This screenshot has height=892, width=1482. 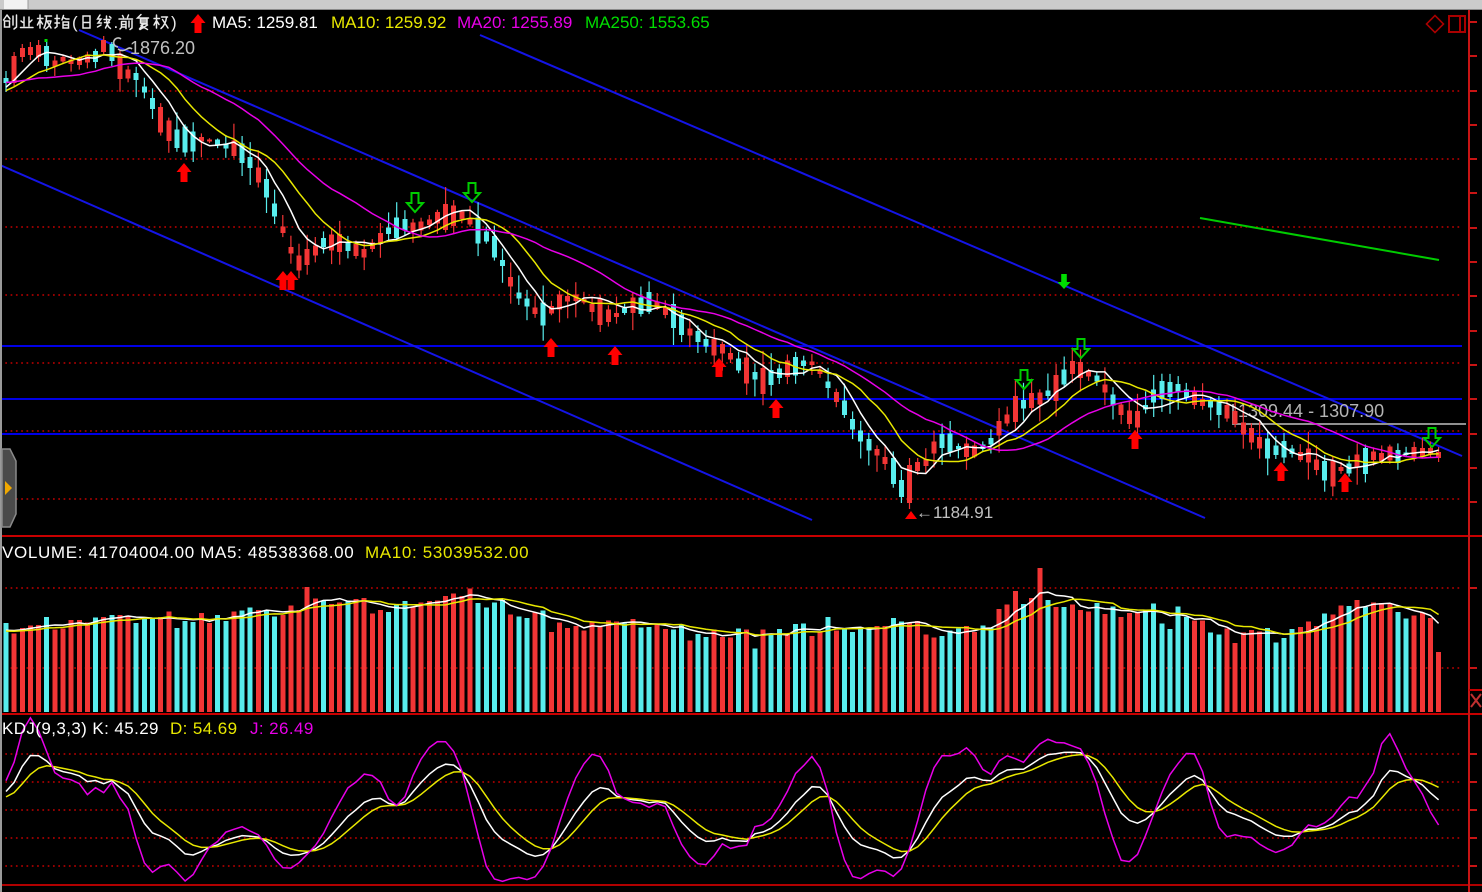 I want to click on svg-text: 1876.20, so click(x=162, y=48).